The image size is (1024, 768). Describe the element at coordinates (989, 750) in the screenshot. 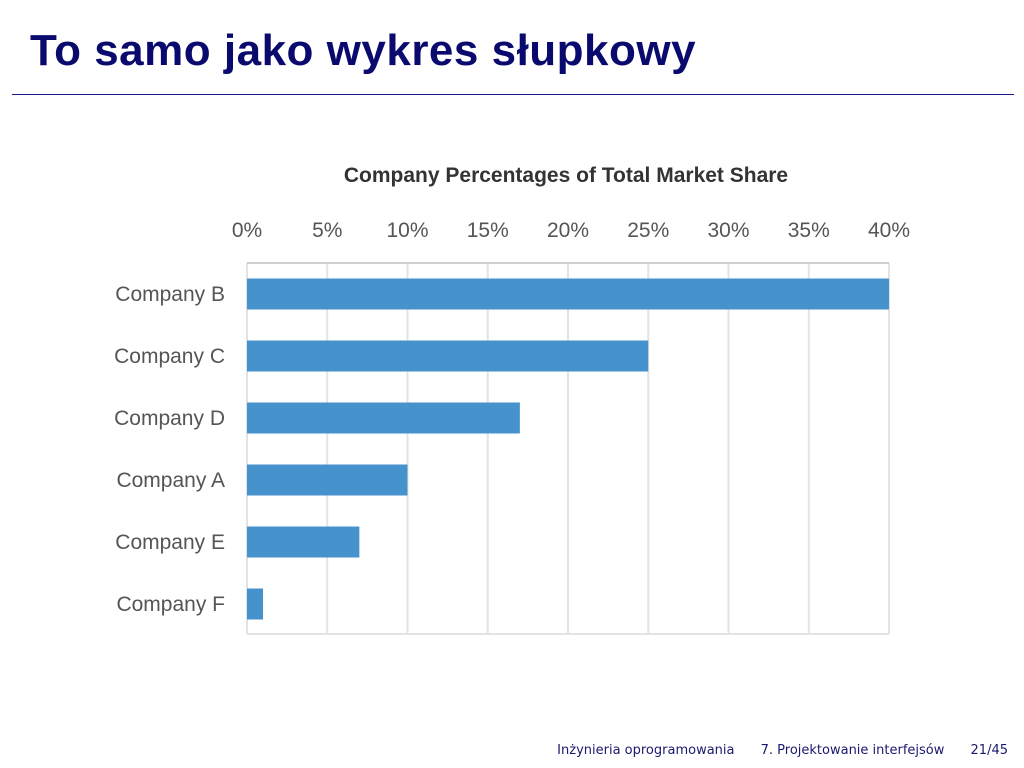

I see `footer-page-number: 21/45` at that location.